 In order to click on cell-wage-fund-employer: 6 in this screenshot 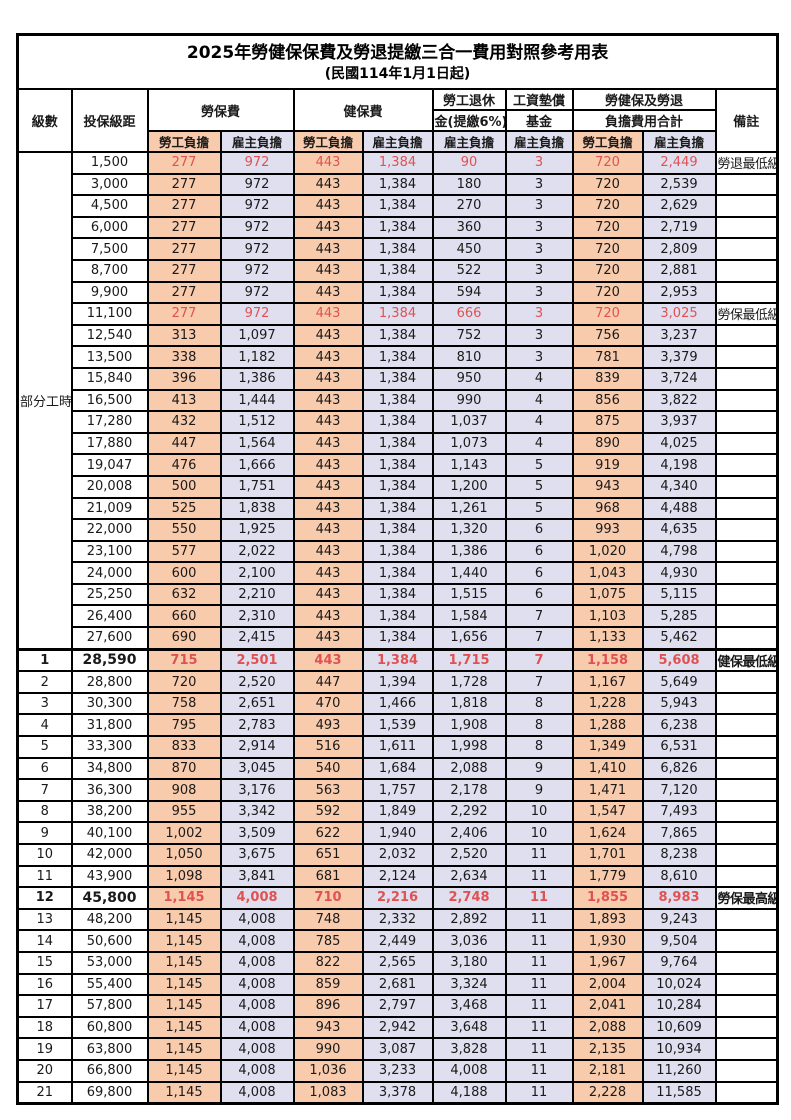, I will do `click(539, 530)`.